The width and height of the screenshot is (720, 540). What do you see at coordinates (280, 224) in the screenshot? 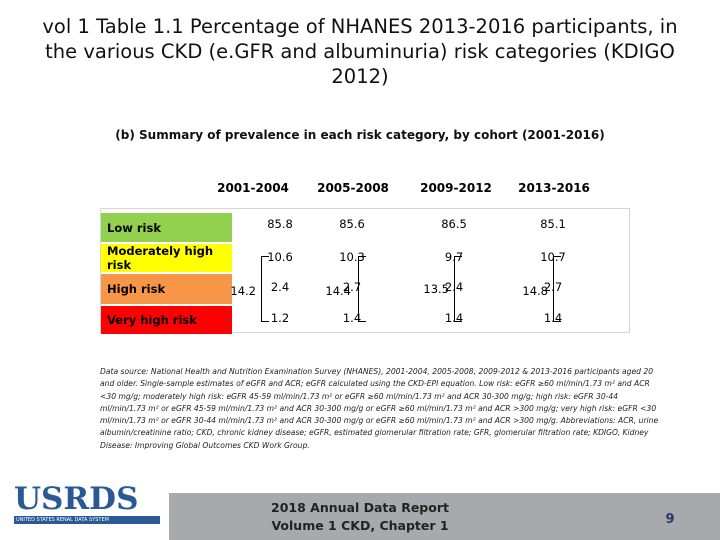
I see `table-cell: 85.8` at bounding box center [280, 224].